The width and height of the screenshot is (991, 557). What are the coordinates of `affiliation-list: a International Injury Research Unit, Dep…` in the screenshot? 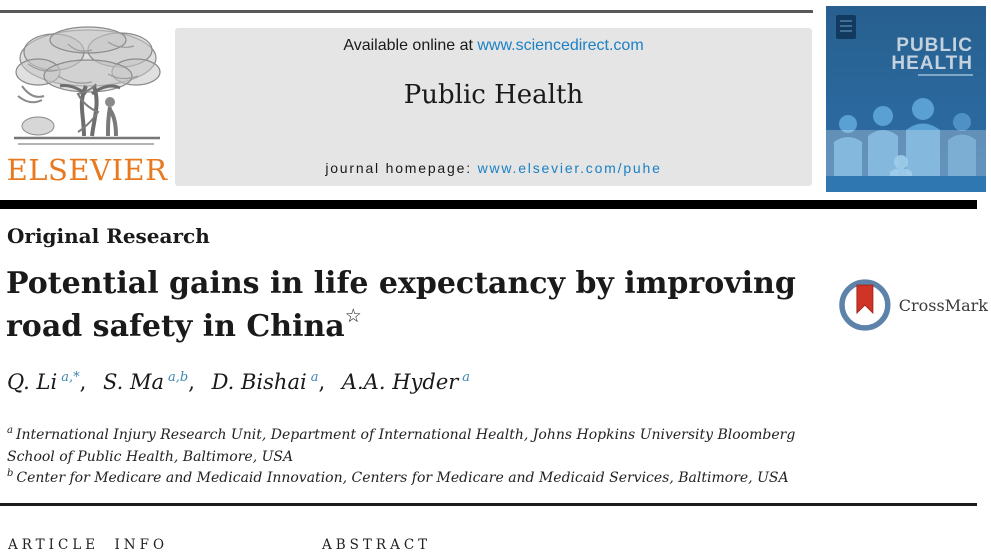 It's located at (414, 457).